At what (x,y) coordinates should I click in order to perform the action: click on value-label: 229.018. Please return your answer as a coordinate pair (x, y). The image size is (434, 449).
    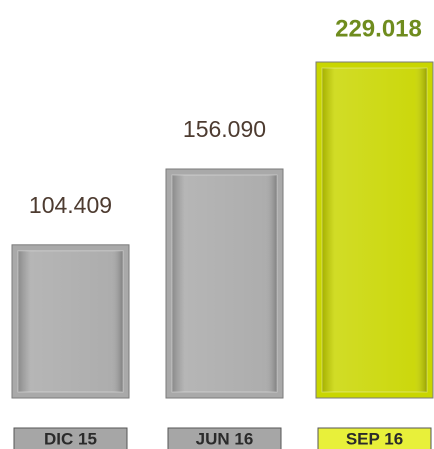
    Looking at the image, I should click on (378, 28).